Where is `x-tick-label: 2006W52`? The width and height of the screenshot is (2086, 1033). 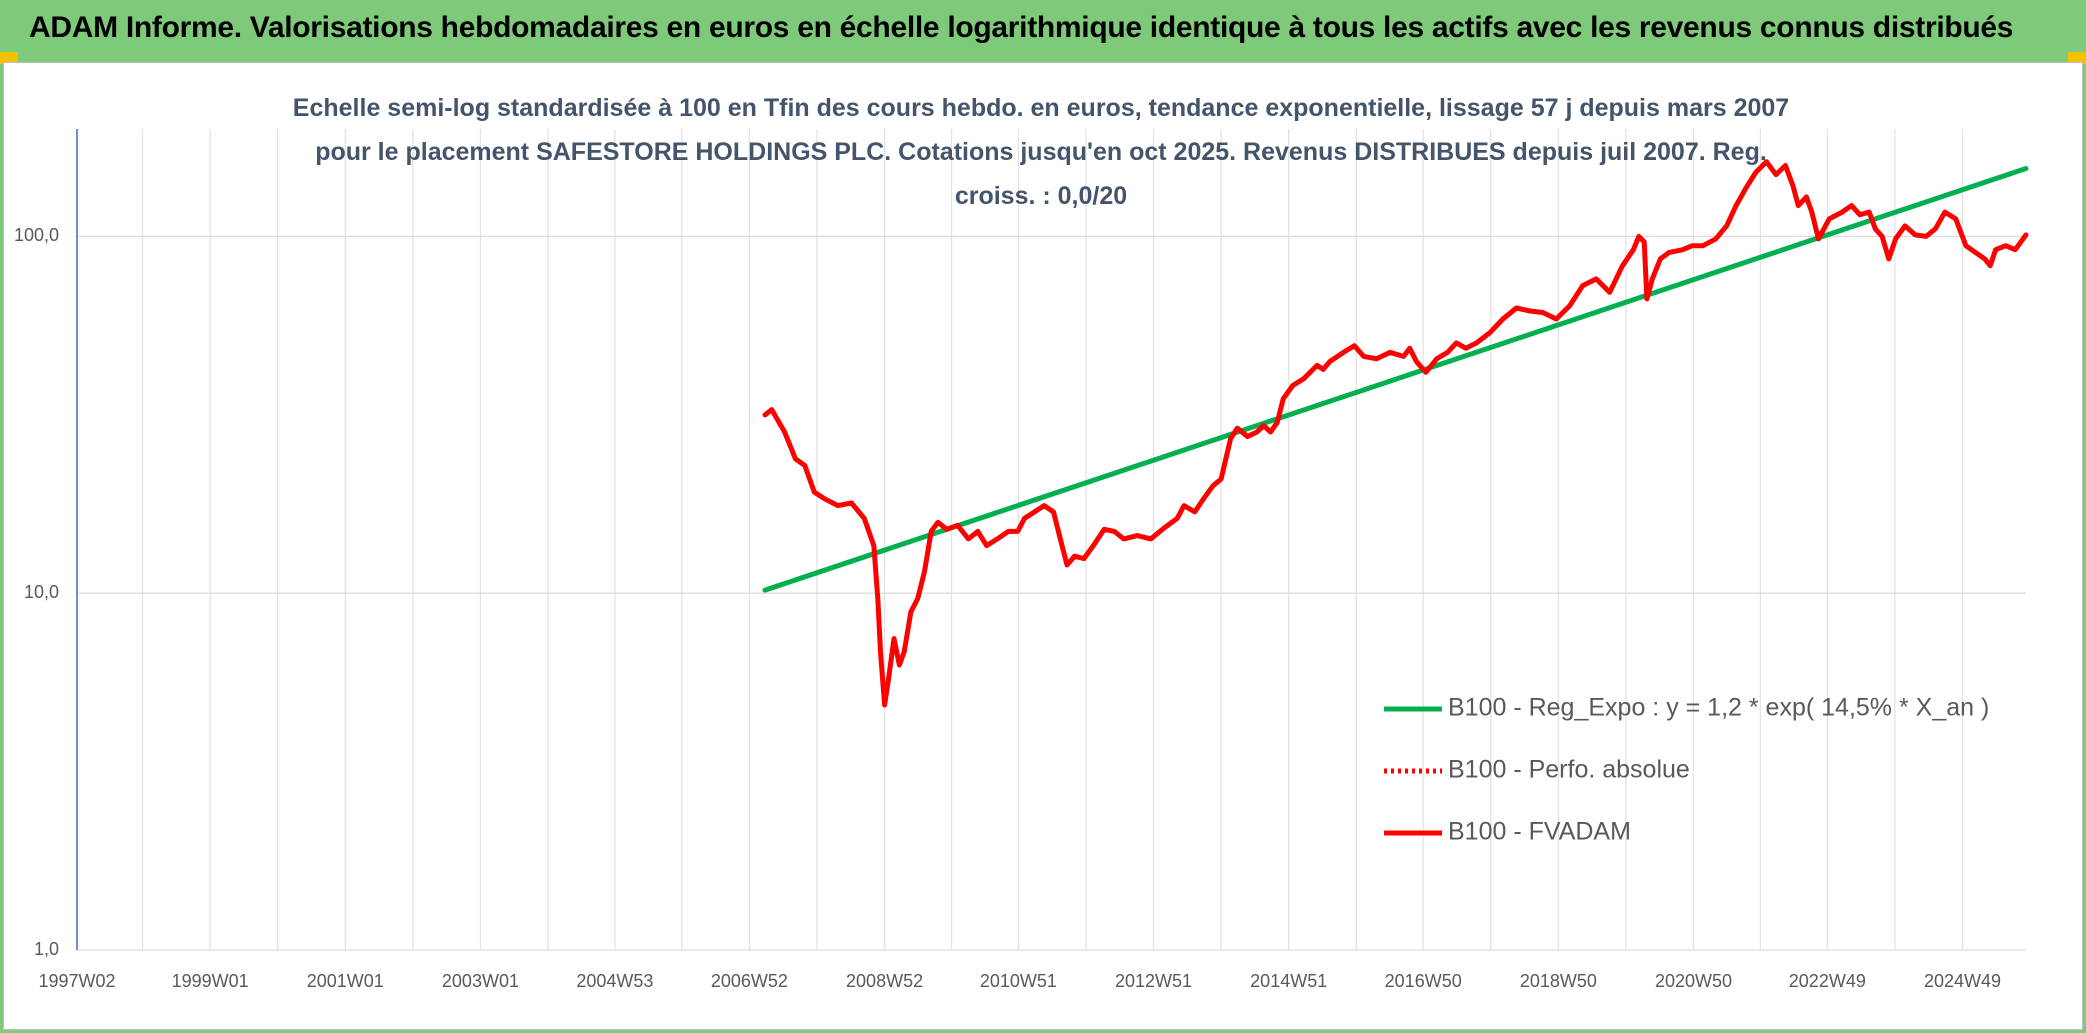
x-tick-label: 2006W52 is located at coordinates (749, 981).